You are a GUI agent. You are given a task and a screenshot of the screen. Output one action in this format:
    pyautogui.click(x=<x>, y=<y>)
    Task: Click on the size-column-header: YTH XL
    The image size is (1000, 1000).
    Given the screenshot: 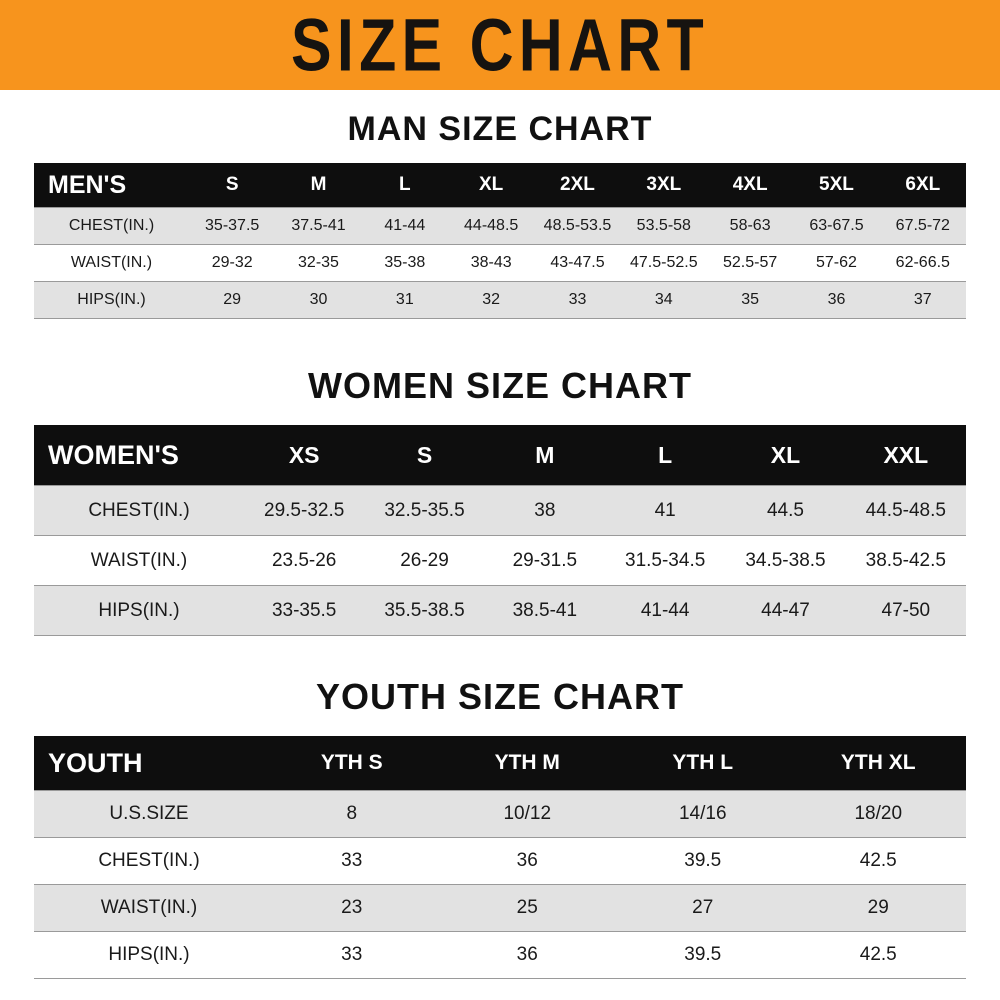 What is the action you would take?
    pyautogui.click(x=878, y=763)
    